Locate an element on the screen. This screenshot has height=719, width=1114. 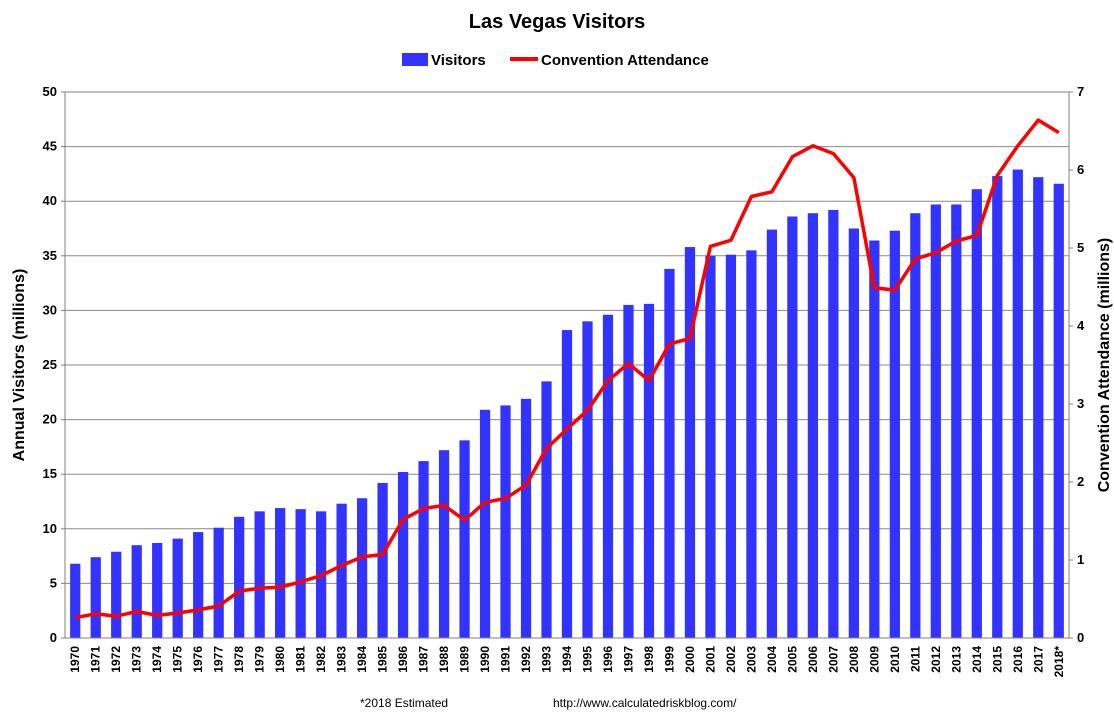
x-tick-label: 2008 is located at coordinates (854, 659).